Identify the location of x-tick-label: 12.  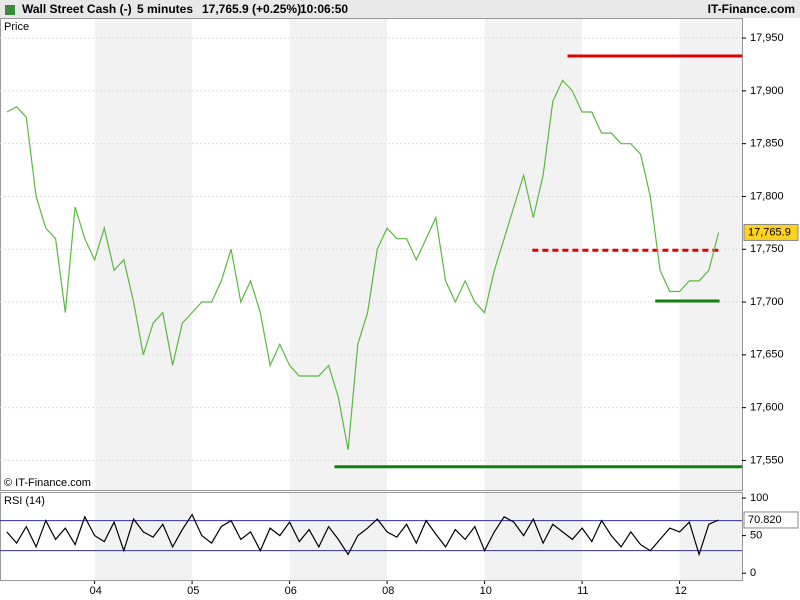
(681, 591).